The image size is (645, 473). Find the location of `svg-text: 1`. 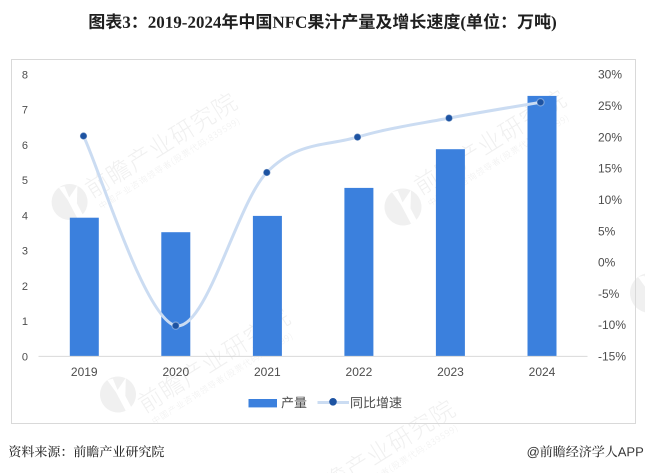

svg-text: 1 is located at coordinates (25, 322).